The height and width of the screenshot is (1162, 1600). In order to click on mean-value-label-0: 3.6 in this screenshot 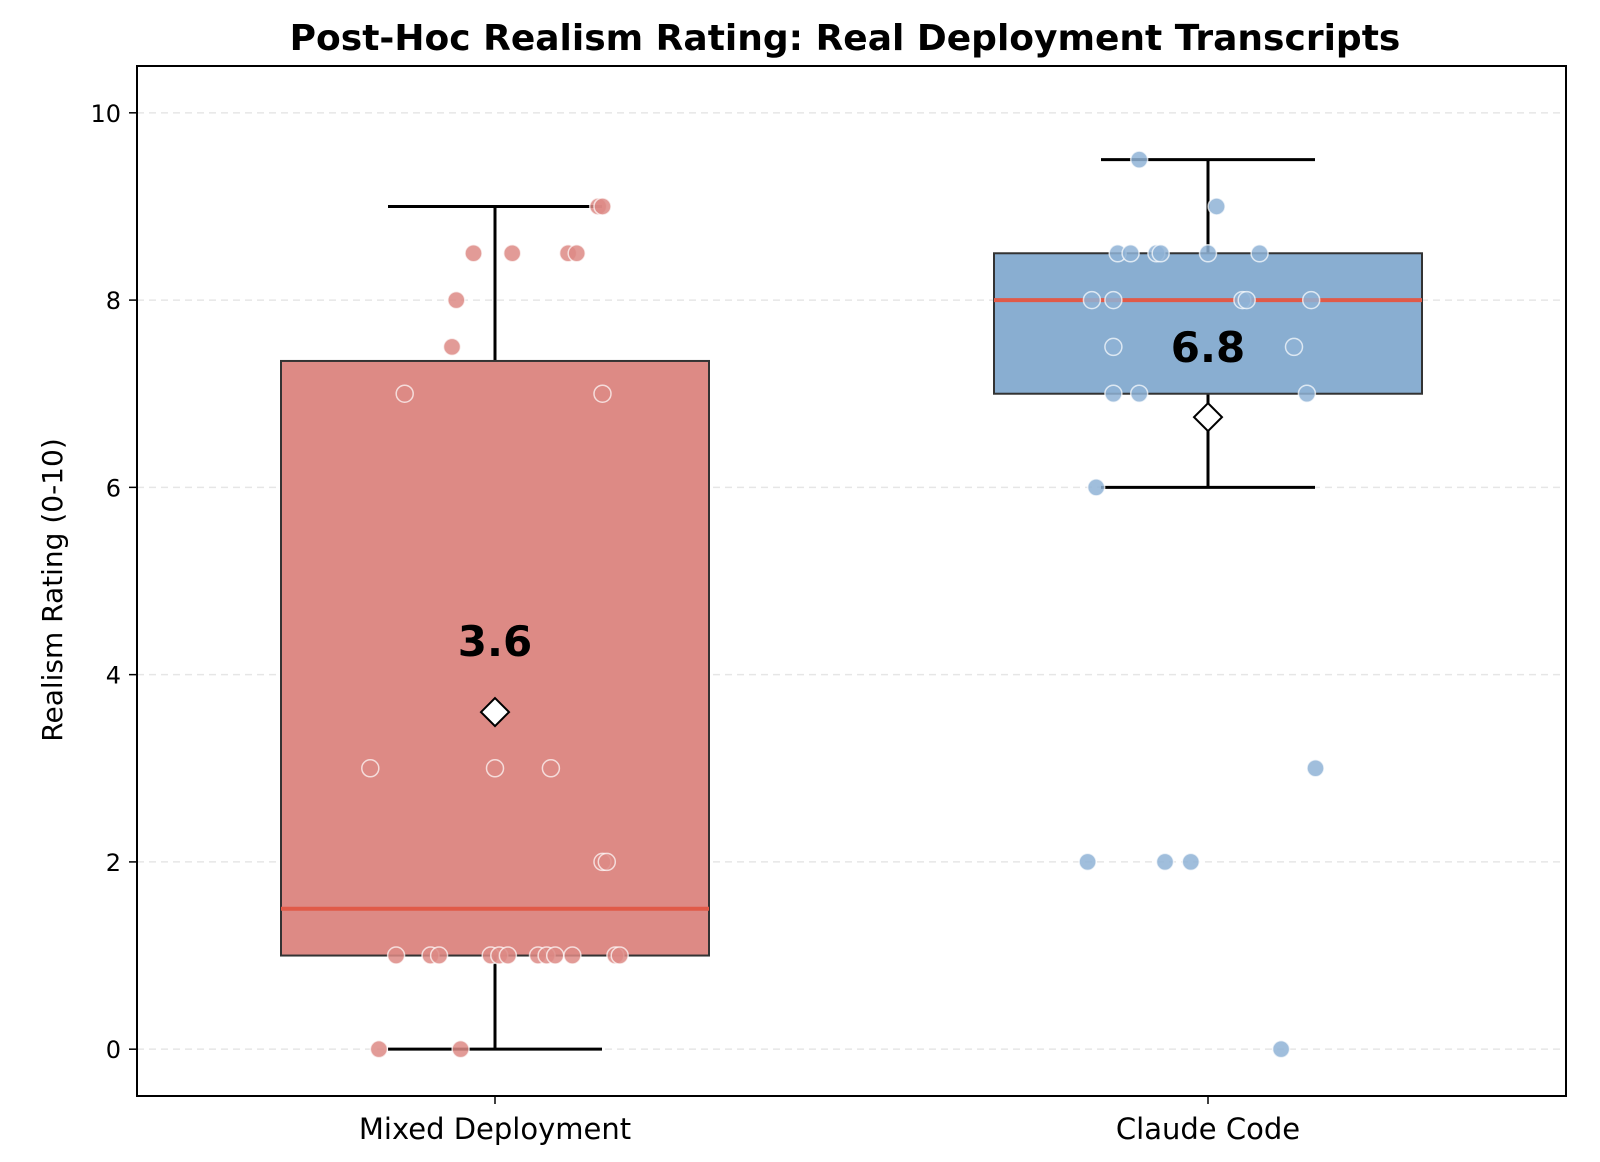, I will do `click(495, 641)`.